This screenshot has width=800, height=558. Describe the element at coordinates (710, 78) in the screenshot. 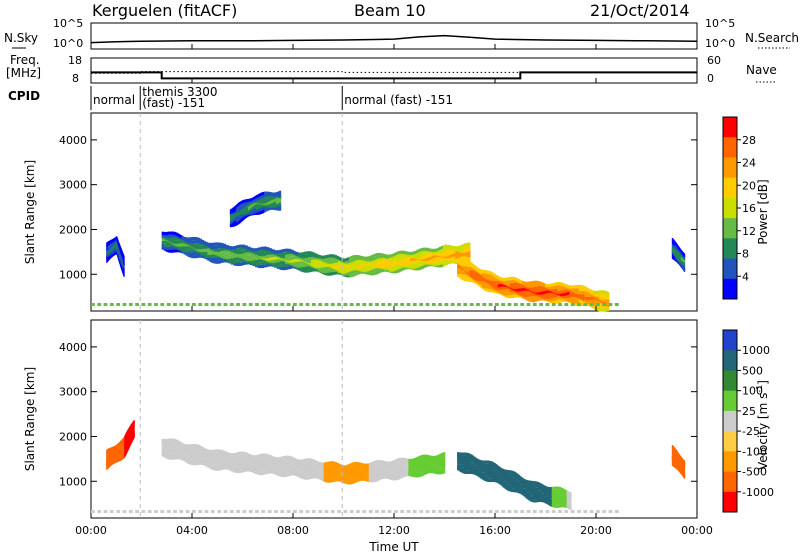

I see `nave-tick-bottom: 0` at that location.